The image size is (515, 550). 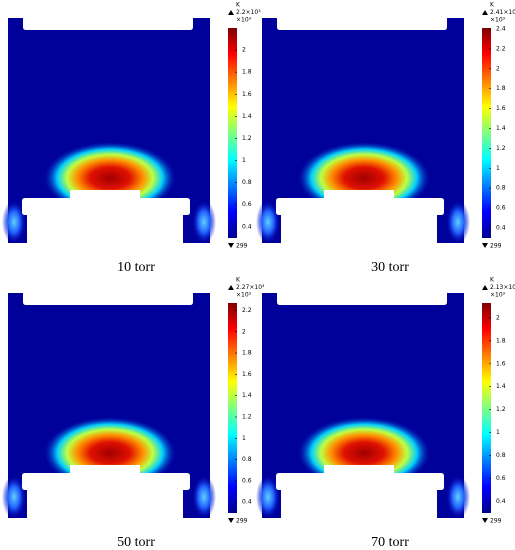 I want to click on caption: 10 torr, so click(x=136, y=267).